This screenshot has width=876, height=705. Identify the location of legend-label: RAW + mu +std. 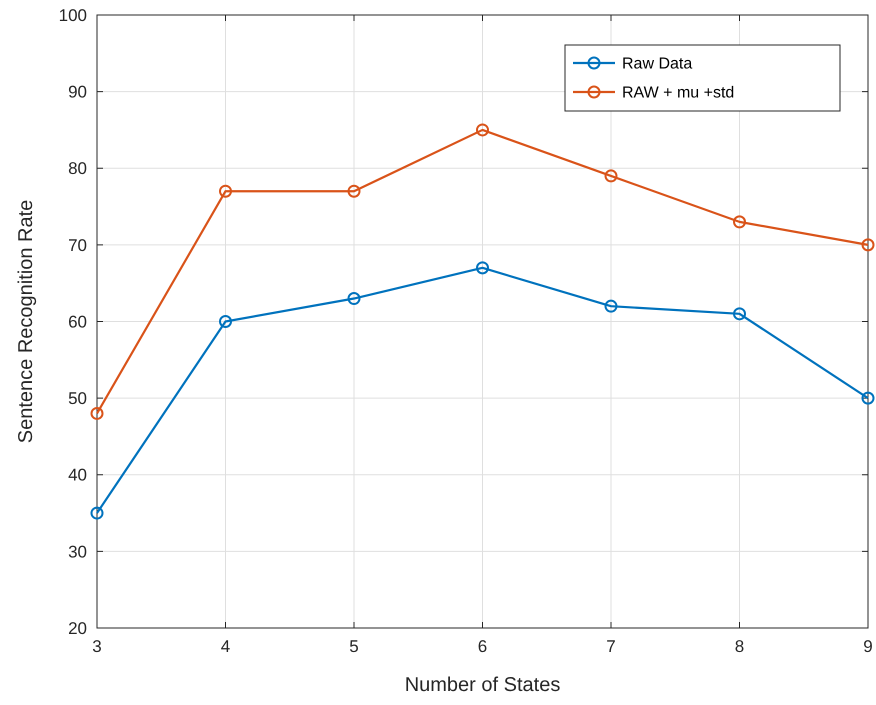
(678, 93).